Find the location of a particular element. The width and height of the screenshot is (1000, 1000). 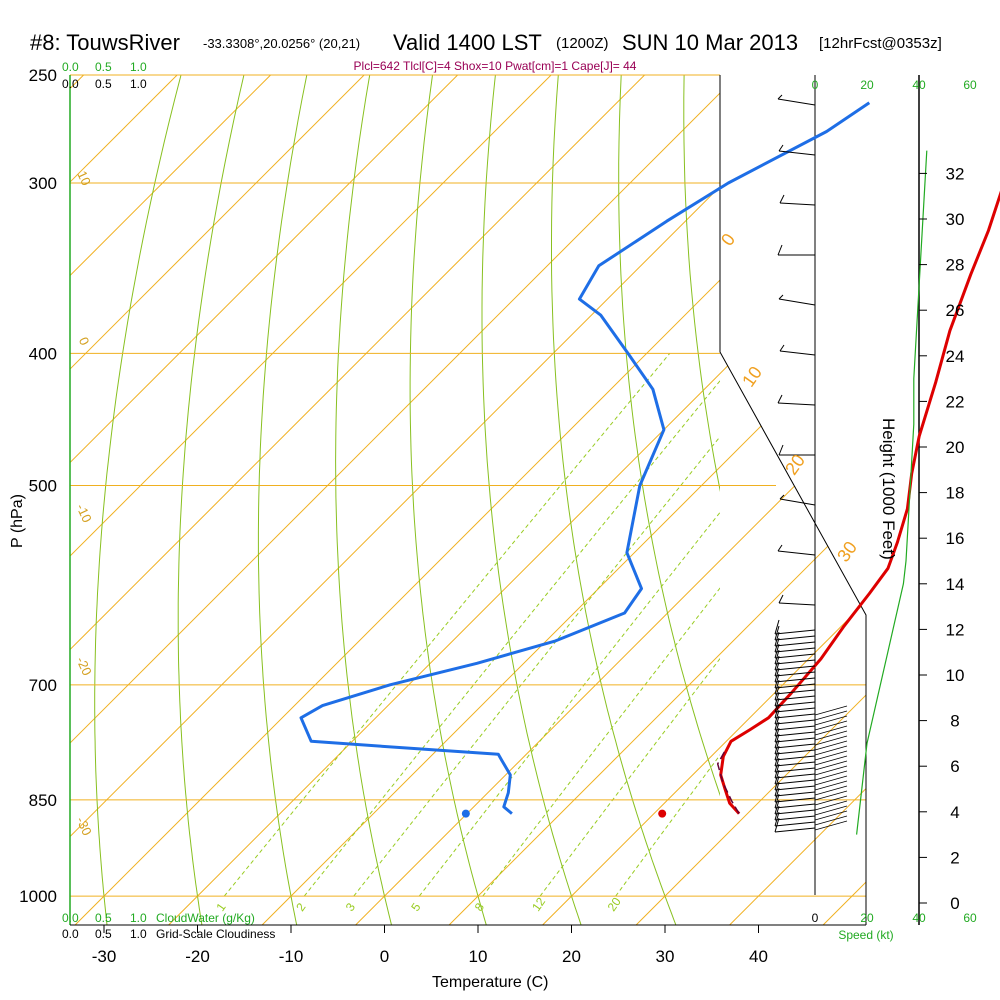

chart-title-forecast: [12hrFcst@0353z] is located at coordinates (880, 43).